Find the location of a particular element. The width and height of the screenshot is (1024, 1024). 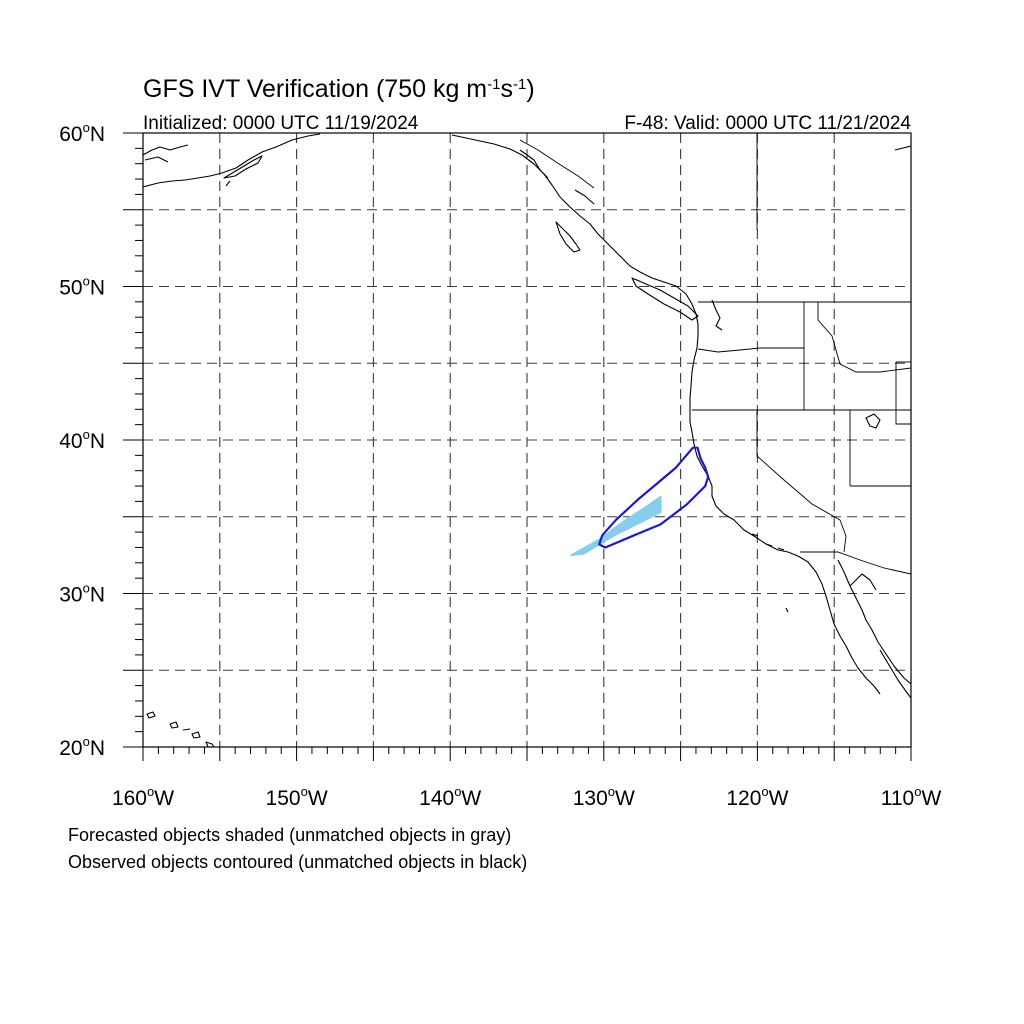

x-tick-label: 110oW is located at coordinates (911, 797).